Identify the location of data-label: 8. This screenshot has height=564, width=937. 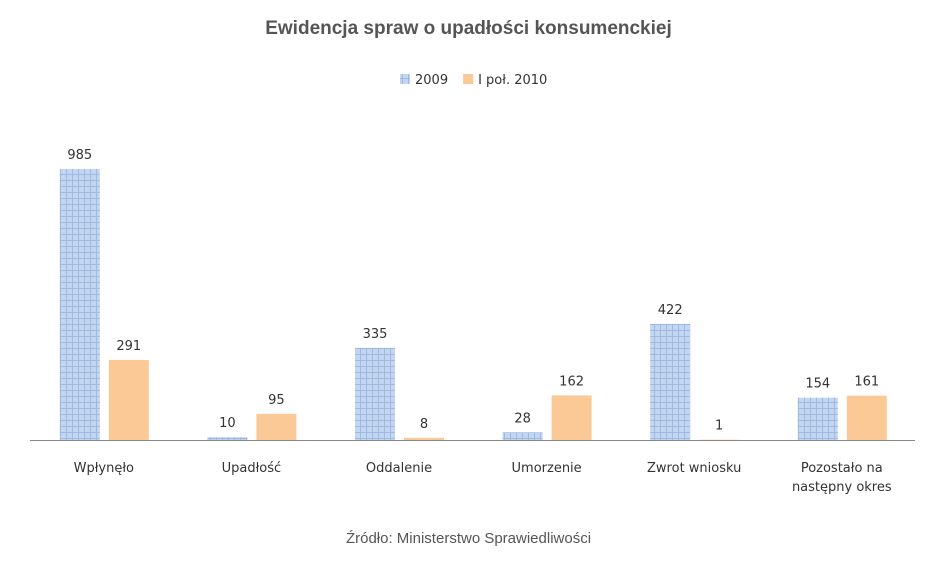
(424, 424).